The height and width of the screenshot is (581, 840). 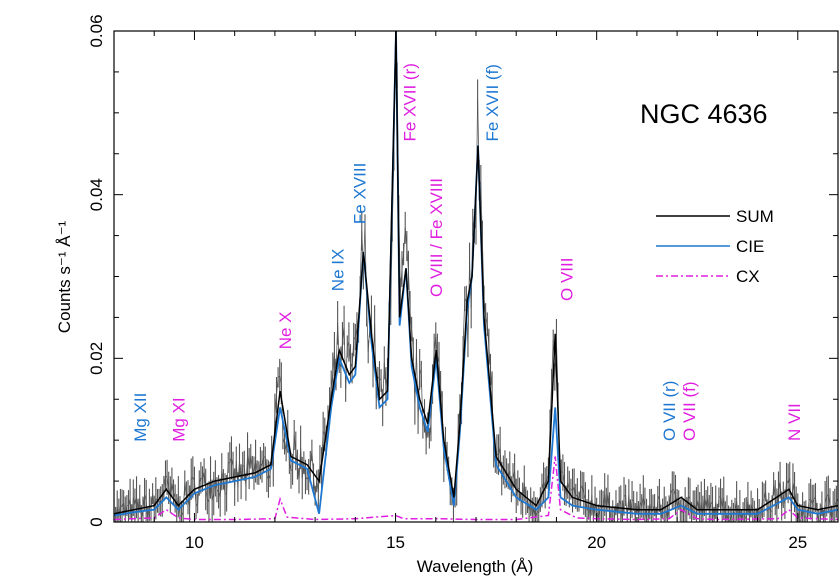 What do you see at coordinates (410, 102) in the screenshot?
I see `line-id-label: Fe XVII (r)` at bounding box center [410, 102].